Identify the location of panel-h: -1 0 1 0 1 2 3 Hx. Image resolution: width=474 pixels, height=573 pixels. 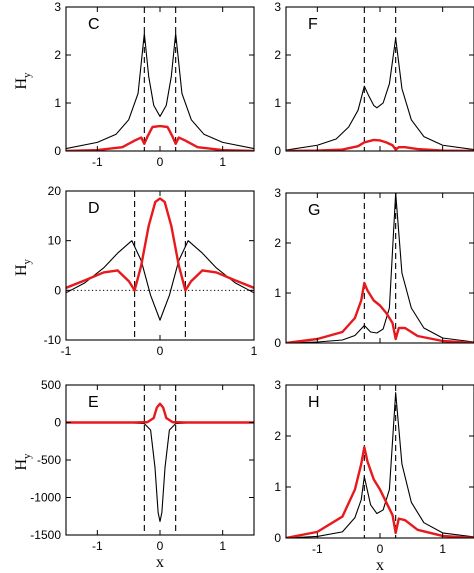
(374, 475).